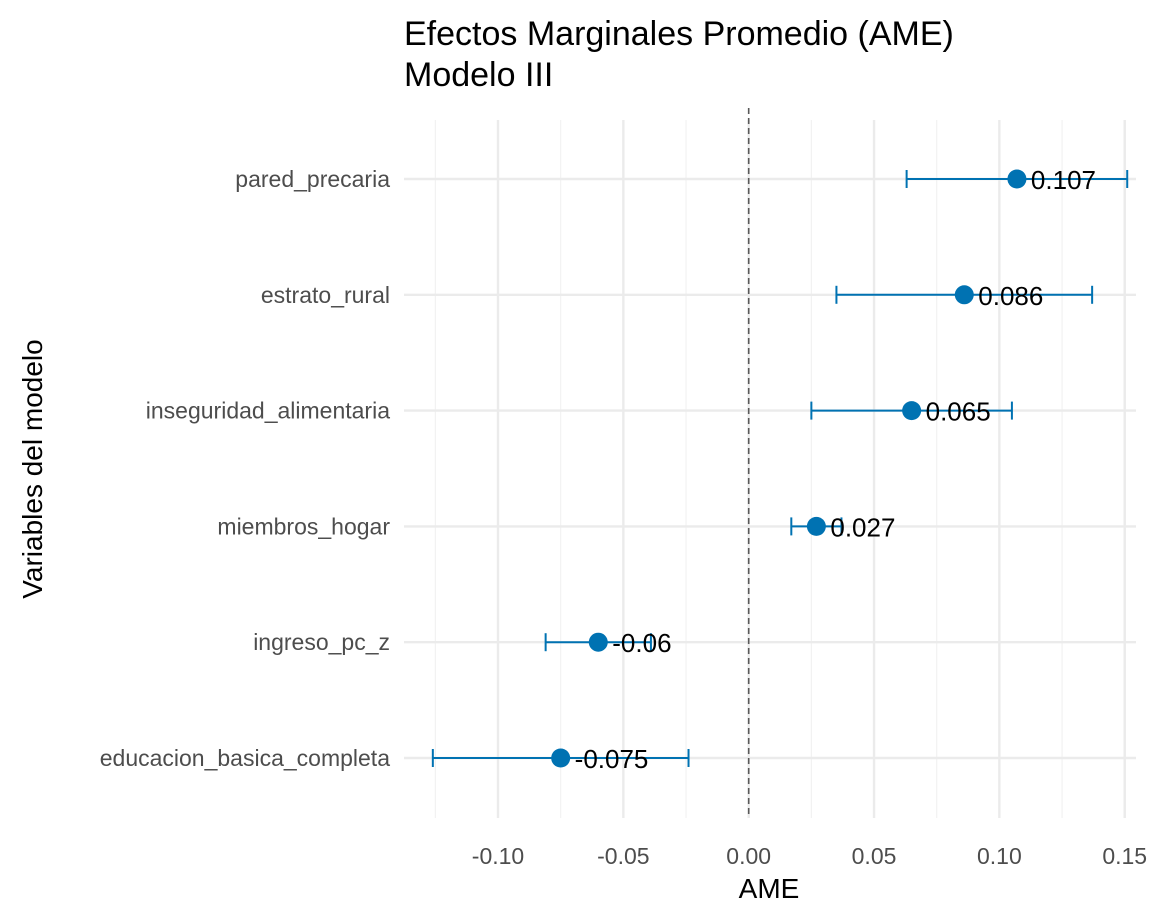  I want to click on data-label: -0.06, so click(641, 643).